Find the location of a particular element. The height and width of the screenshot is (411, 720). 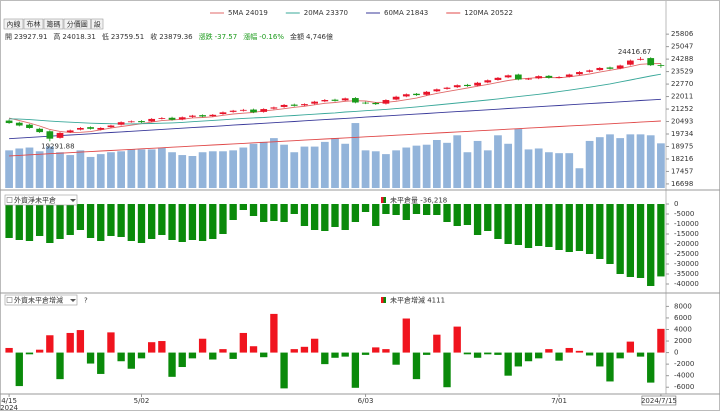

y-tick-label: -2000 is located at coordinates (684, 364).